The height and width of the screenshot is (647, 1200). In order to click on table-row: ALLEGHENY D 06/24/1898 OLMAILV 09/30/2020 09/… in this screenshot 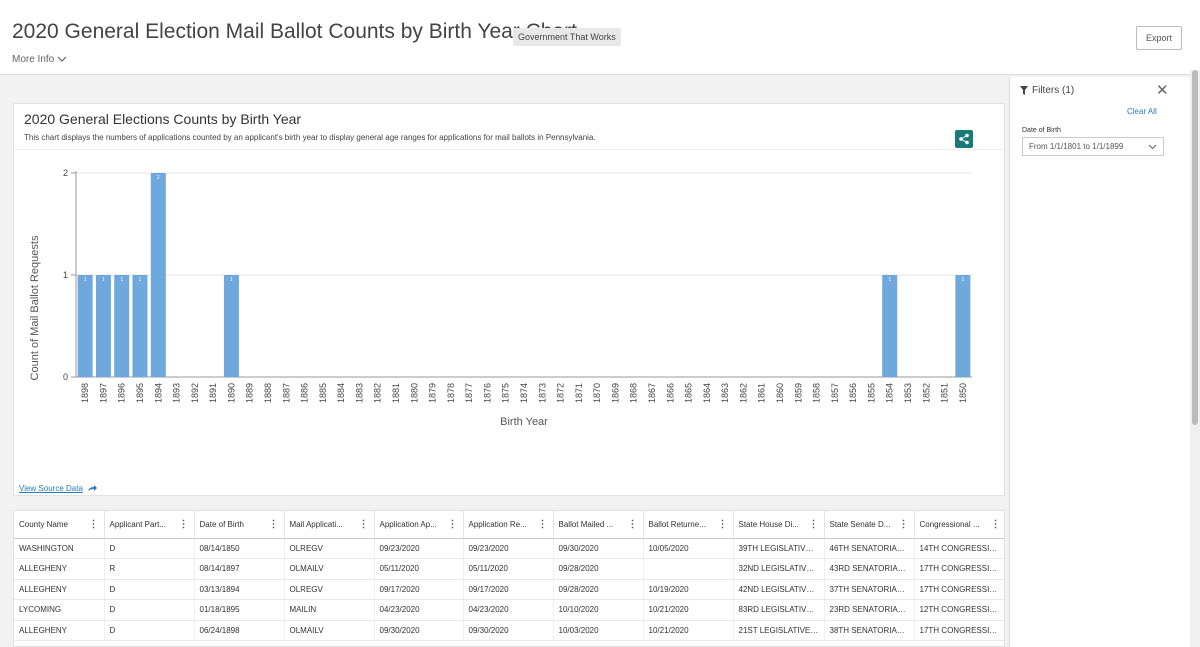, I will do `click(509, 630)`.